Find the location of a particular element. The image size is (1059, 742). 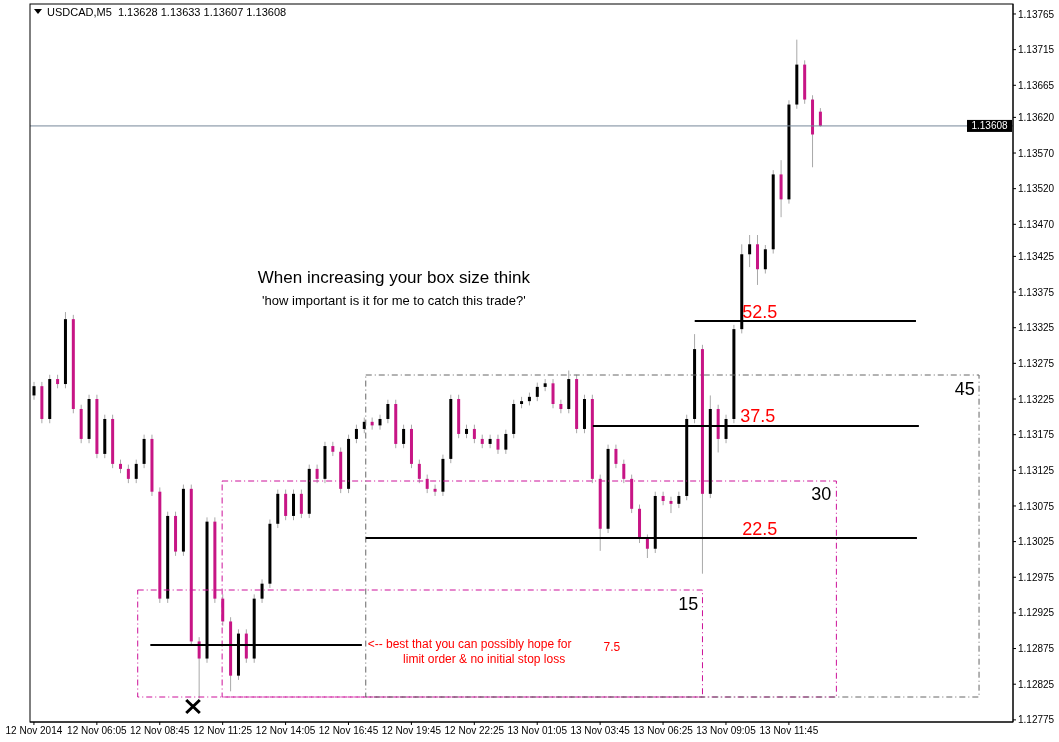

x-tick-label: 12 Nov 2014 is located at coordinates (34, 731).